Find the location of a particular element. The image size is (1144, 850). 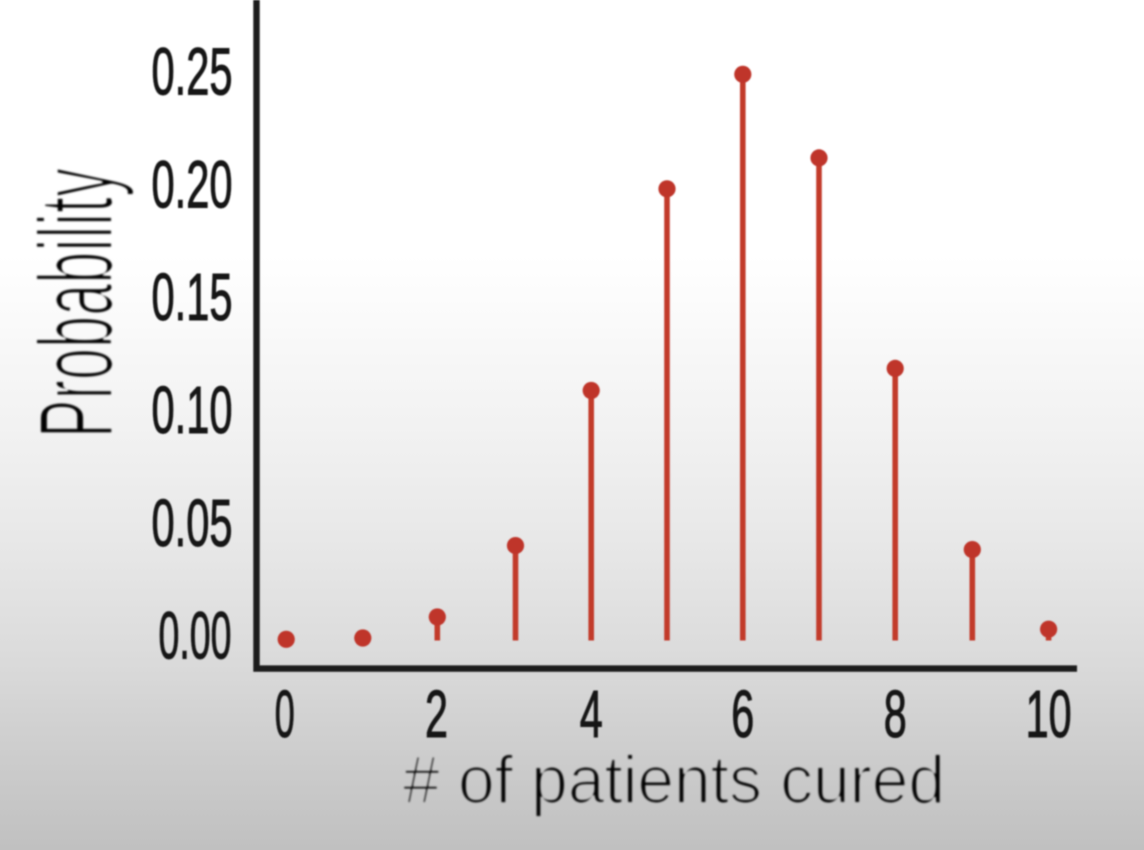

svg-text: 0.10 is located at coordinates (192, 410).